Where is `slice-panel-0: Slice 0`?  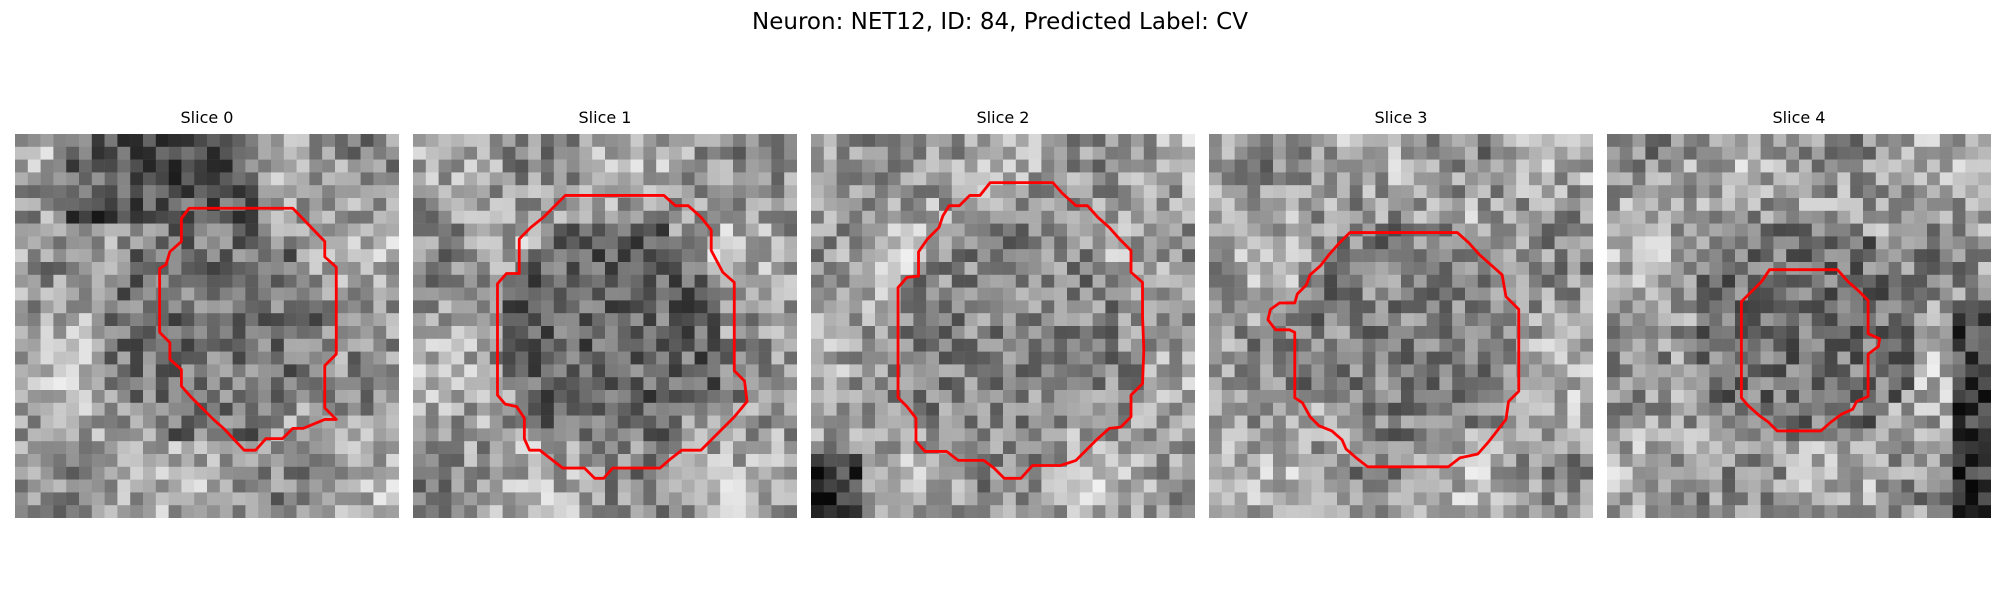
slice-panel-0: Slice 0 is located at coordinates (207, 313).